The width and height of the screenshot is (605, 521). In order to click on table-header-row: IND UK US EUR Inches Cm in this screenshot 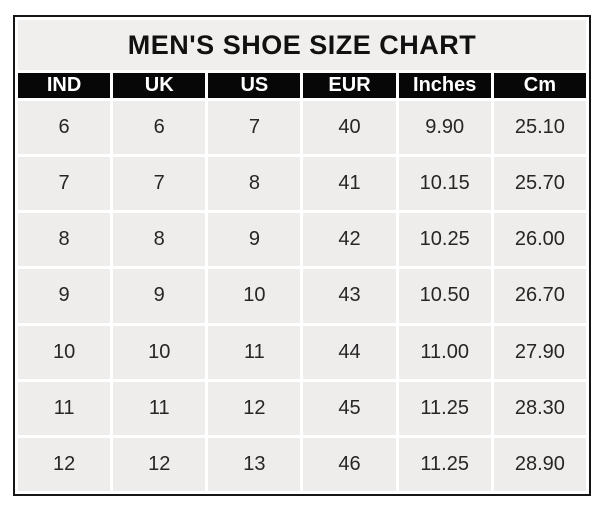, I will do `click(302, 85)`.